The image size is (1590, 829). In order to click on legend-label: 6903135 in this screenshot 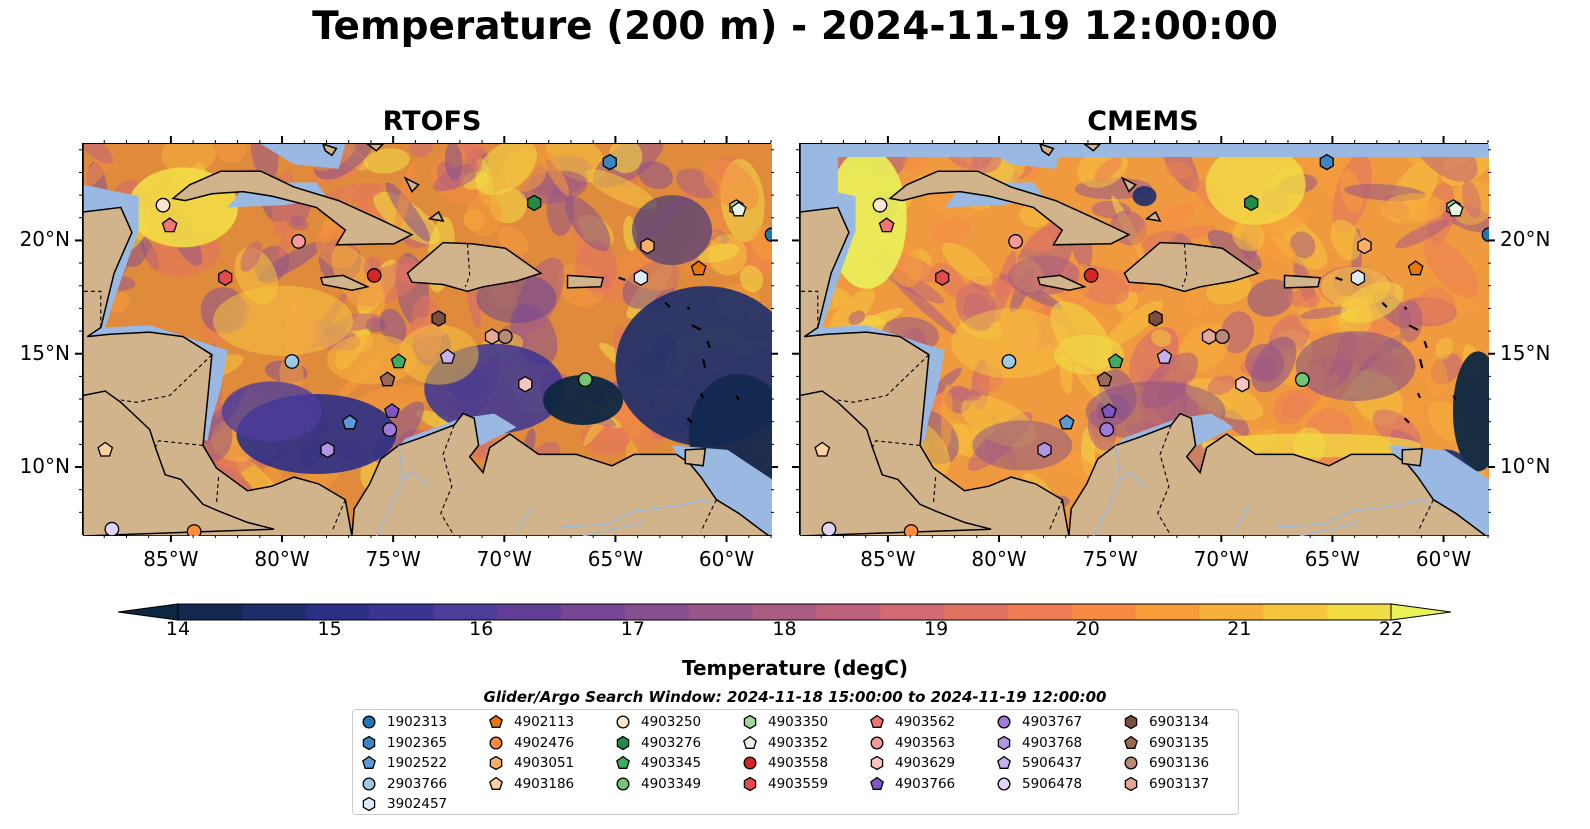, I will do `click(1179, 742)`.